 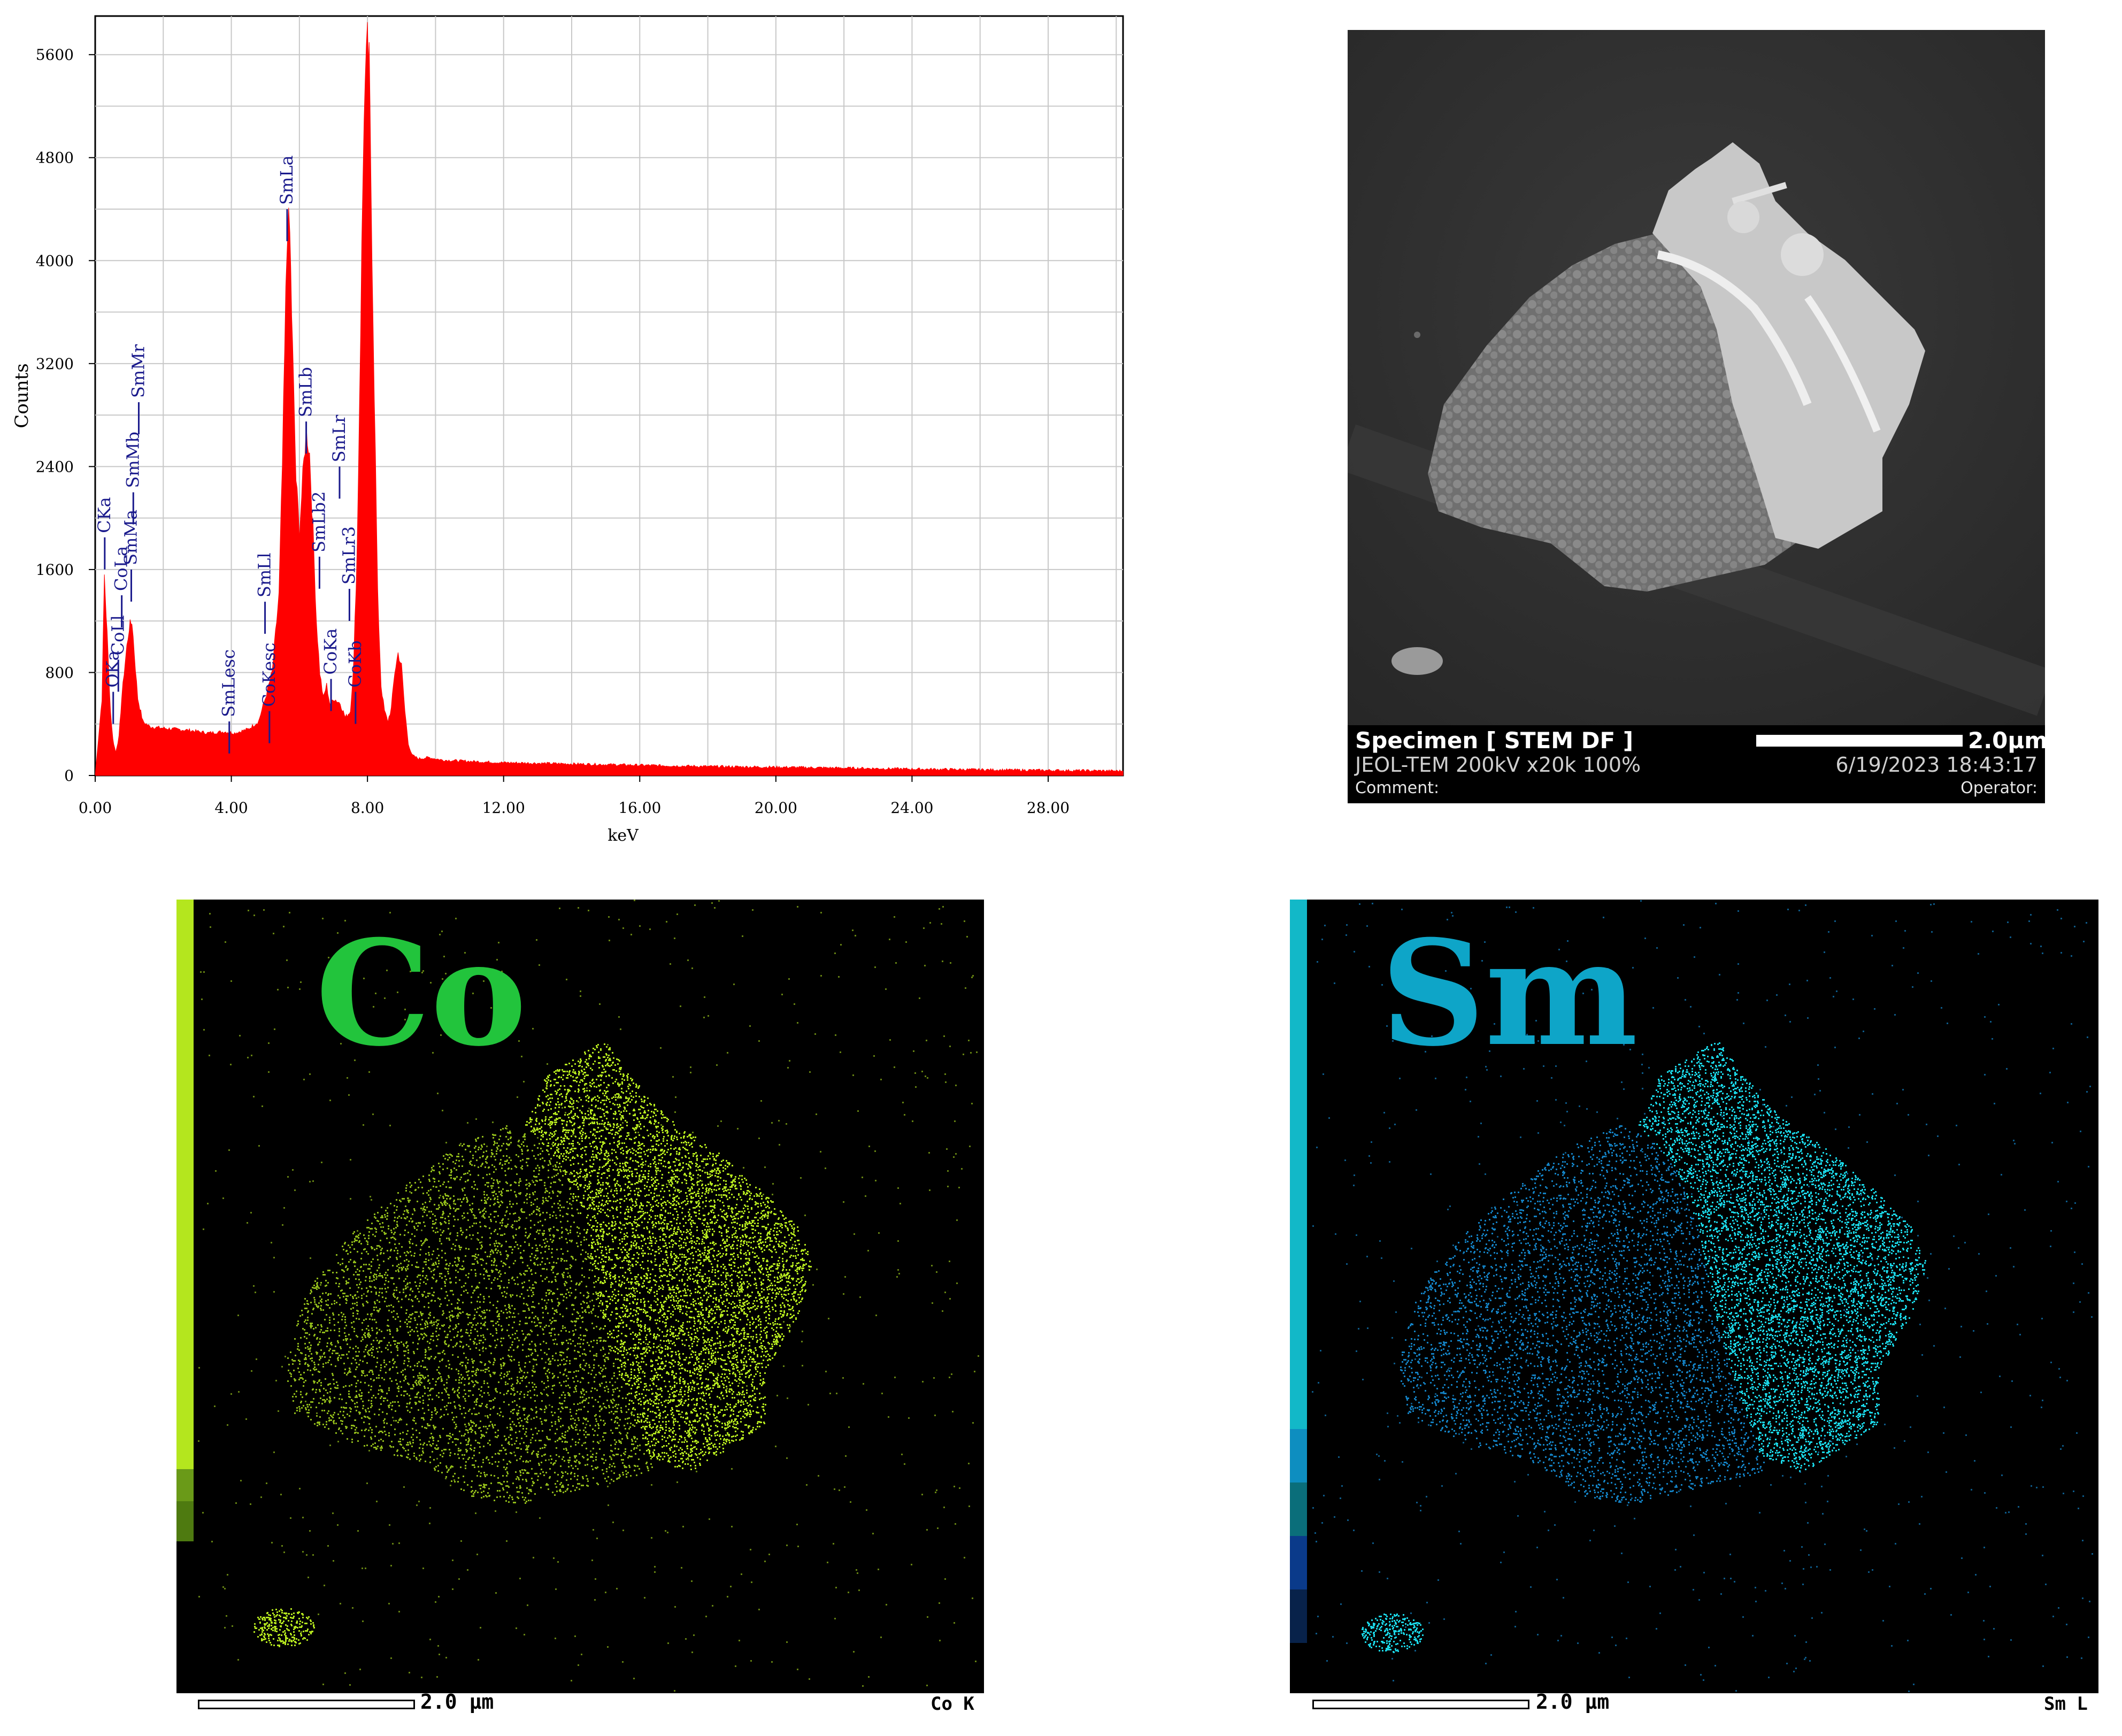 I want to click on sm-bar-top, so click(x=1298, y=1164).